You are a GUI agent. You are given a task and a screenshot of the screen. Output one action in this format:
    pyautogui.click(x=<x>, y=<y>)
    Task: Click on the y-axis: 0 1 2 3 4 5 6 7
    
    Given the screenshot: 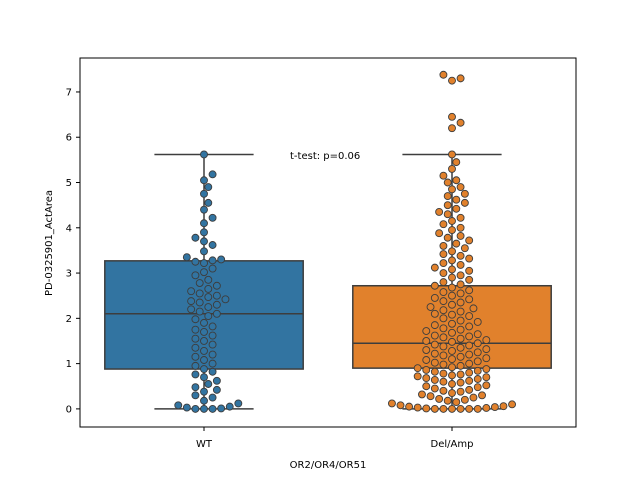 What is the action you would take?
    pyautogui.click(x=73, y=251)
    